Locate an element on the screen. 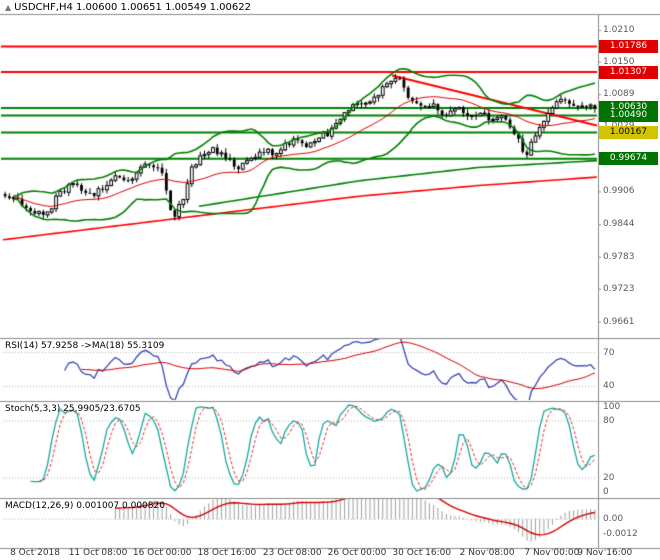 This screenshot has width=660, height=560. price-axis-label: 0.9661 is located at coordinates (619, 321).